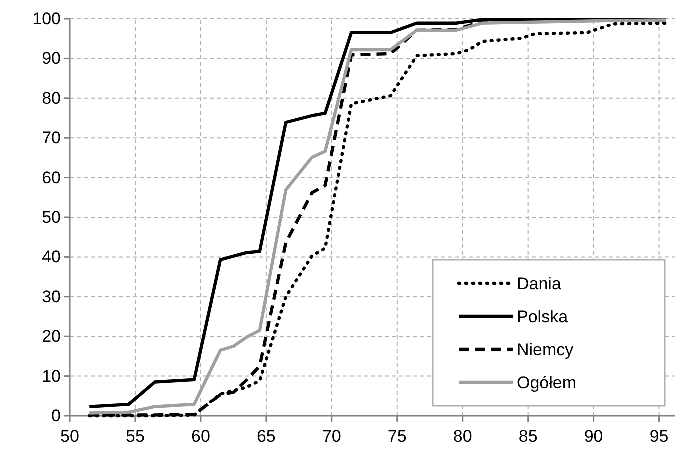 Image resolution: width=681 pixels, height=461 pixels. Describe the element at coordinates (51, 336) in the screenshot. I see `y-tick-label: 20` at that location.